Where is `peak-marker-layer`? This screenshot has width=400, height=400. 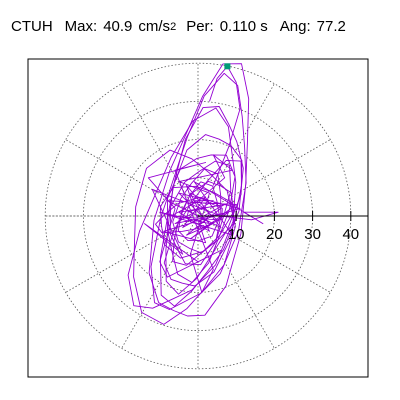 peak-marker-layer is located at coordinates (227, 66).